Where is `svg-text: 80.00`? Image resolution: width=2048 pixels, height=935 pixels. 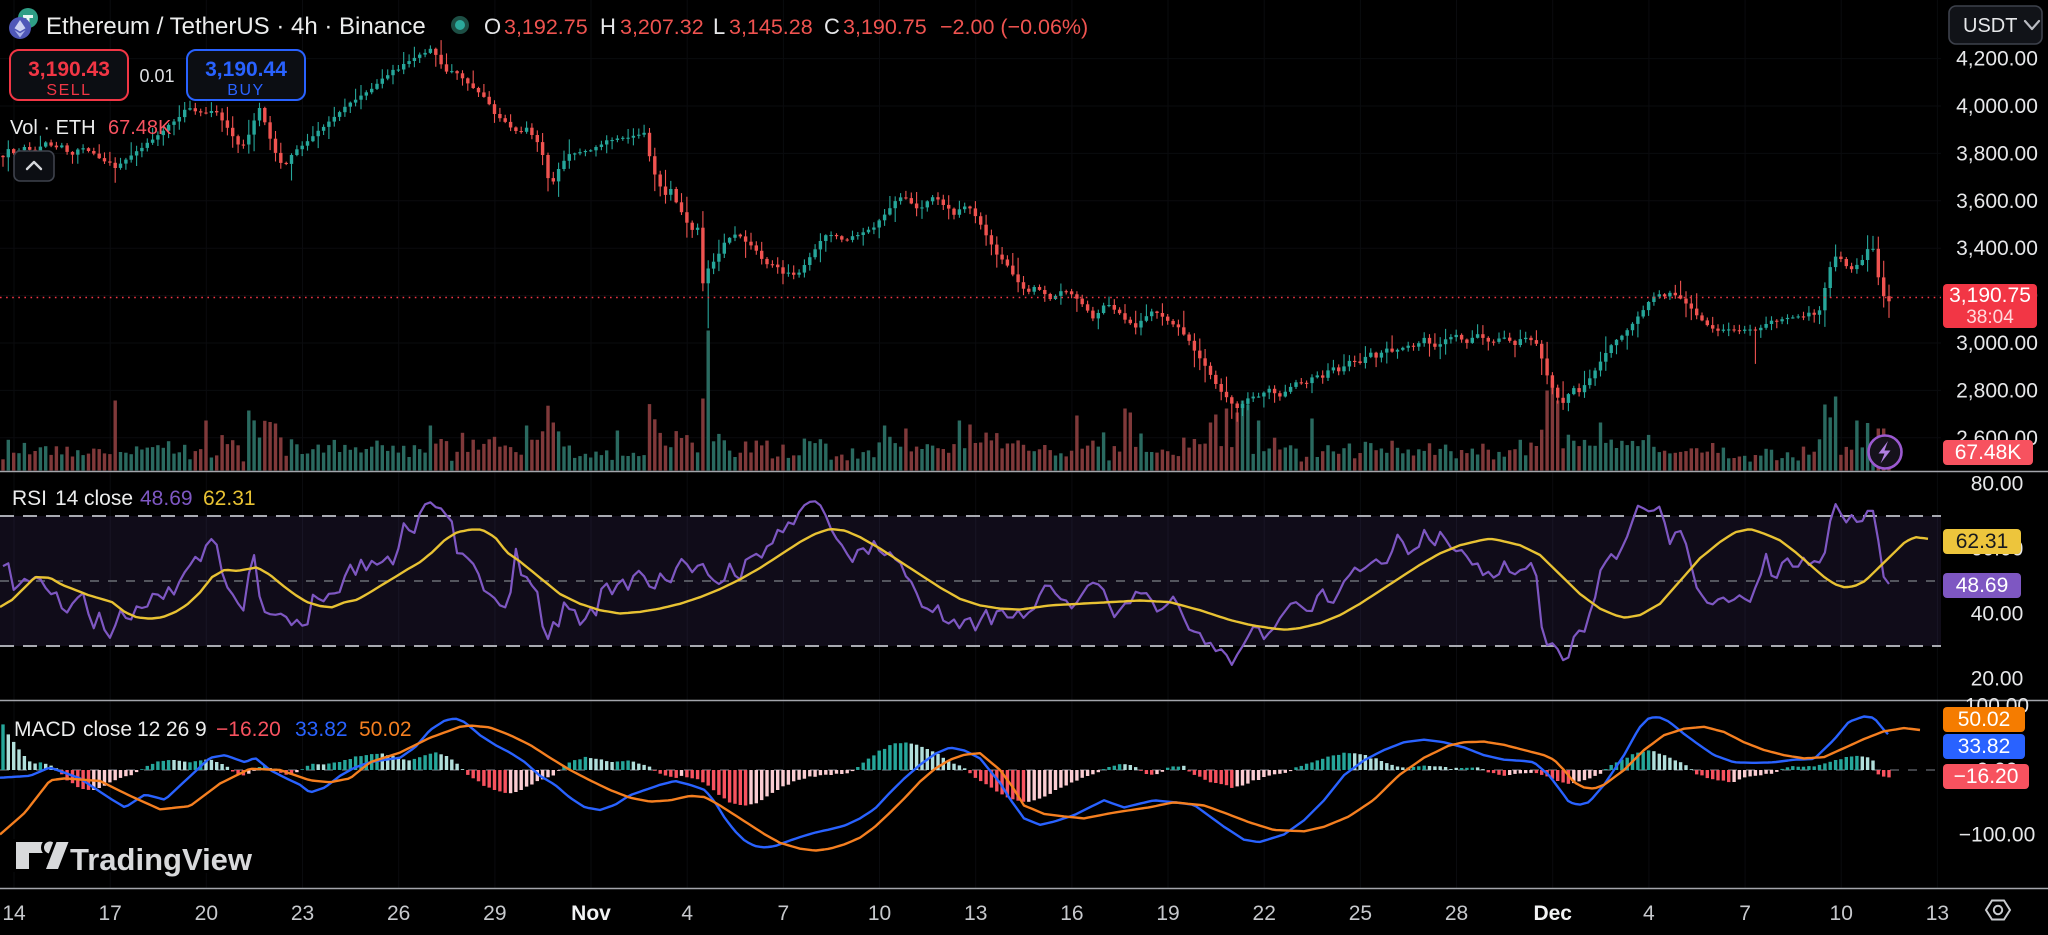
svg-text: 80.00 is located at coordinates (1997, 484).